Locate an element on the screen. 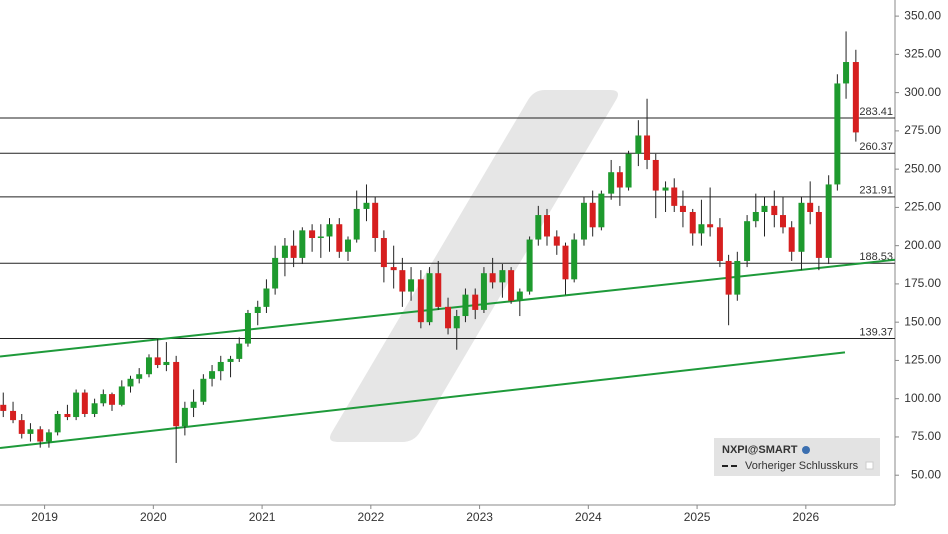 This screenshot has width=948, height=534. legend-checkbox is located at coordinates (869, 465).